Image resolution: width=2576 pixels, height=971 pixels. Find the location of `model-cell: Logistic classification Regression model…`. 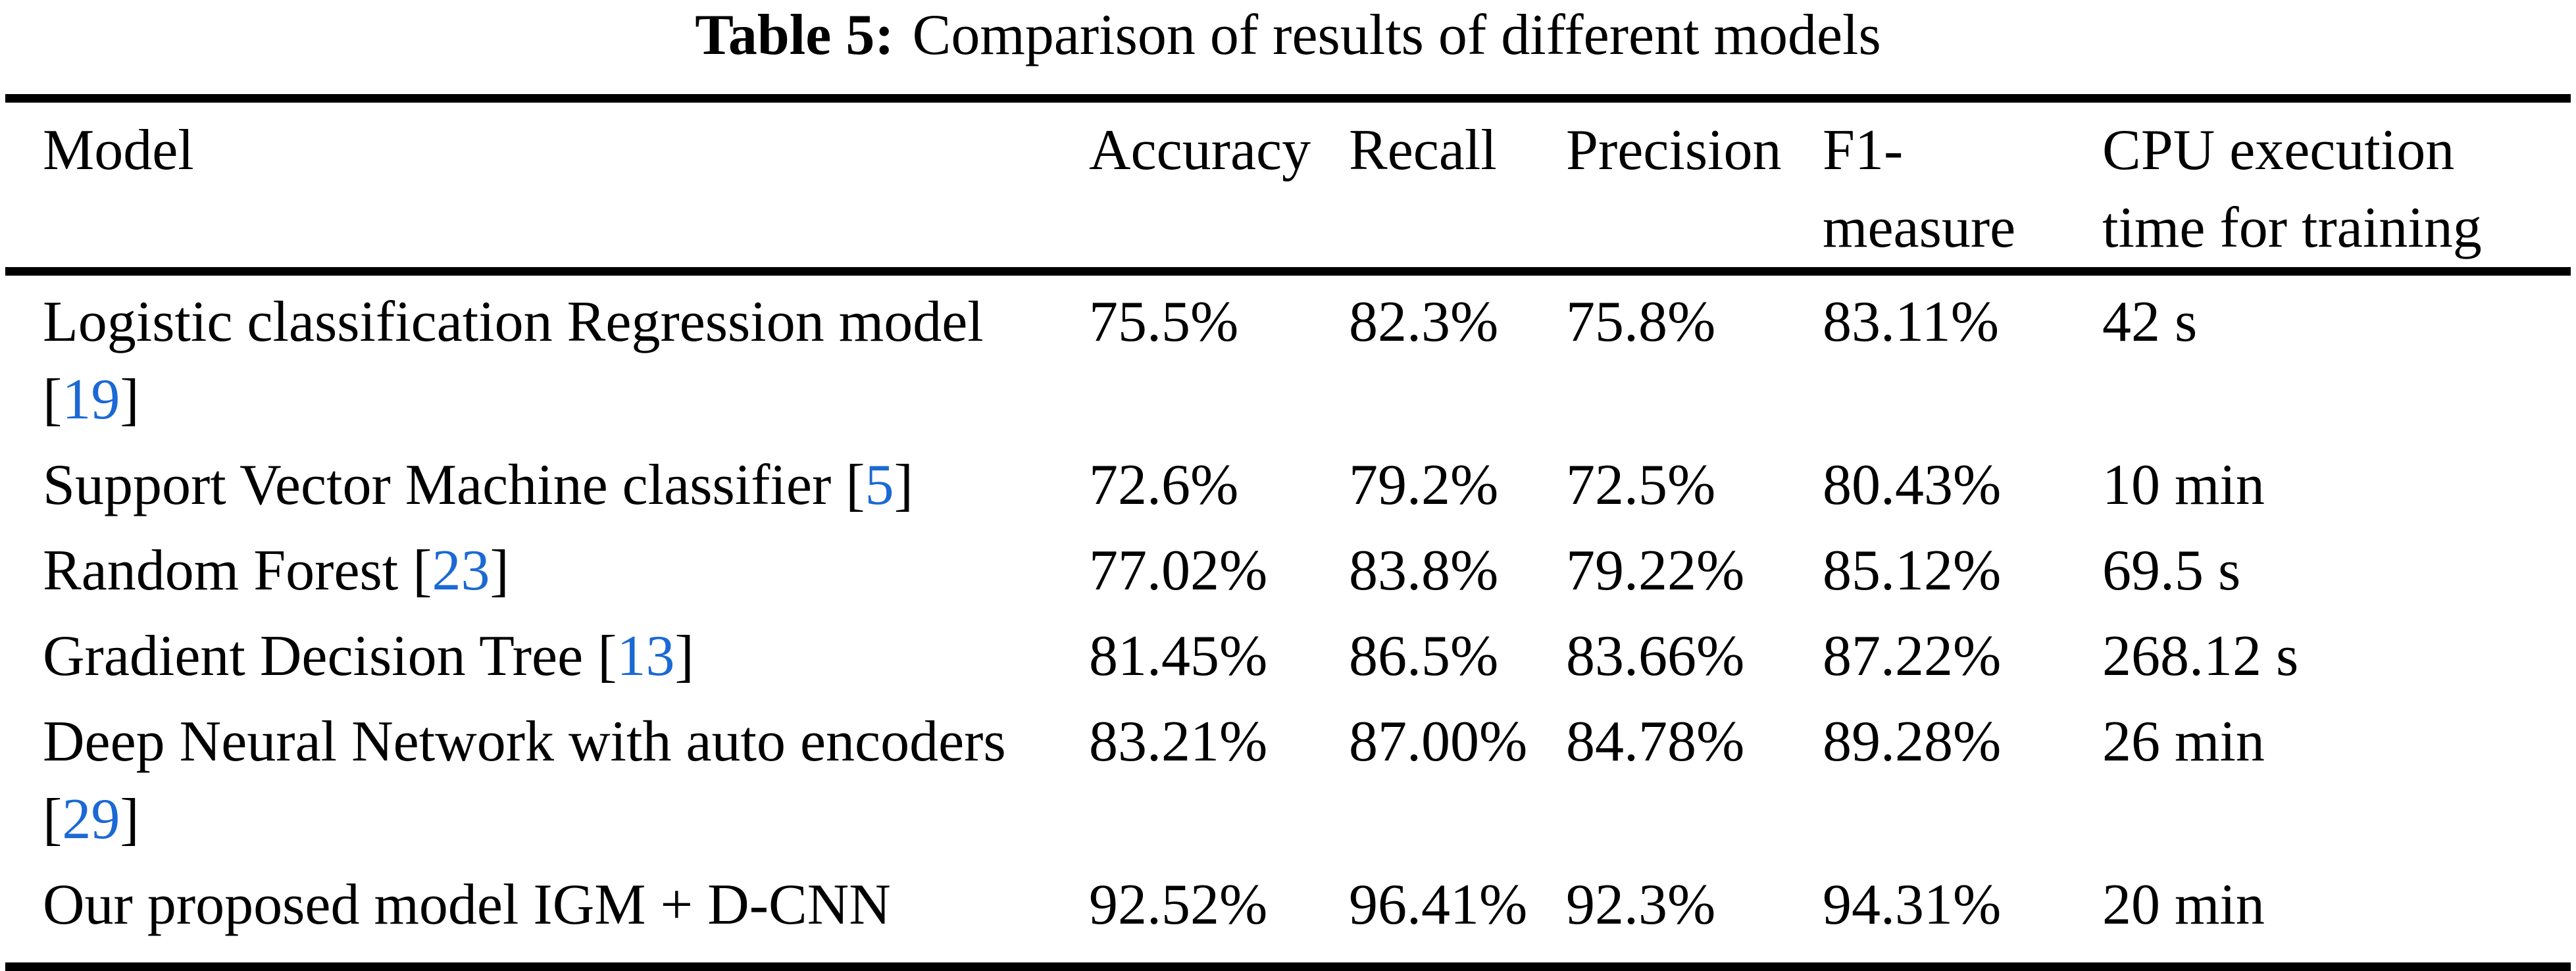

model-cell: Logistic classification Regression model… is located at coordinates (547, 356).